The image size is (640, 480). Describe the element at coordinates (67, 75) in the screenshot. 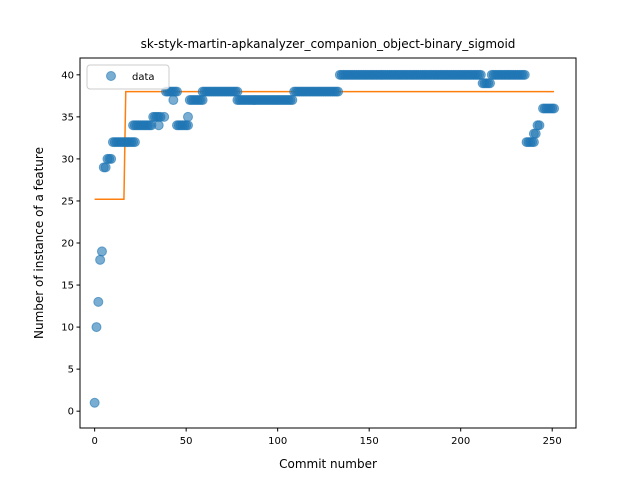

I see `y-tick-label: 40` at that location.